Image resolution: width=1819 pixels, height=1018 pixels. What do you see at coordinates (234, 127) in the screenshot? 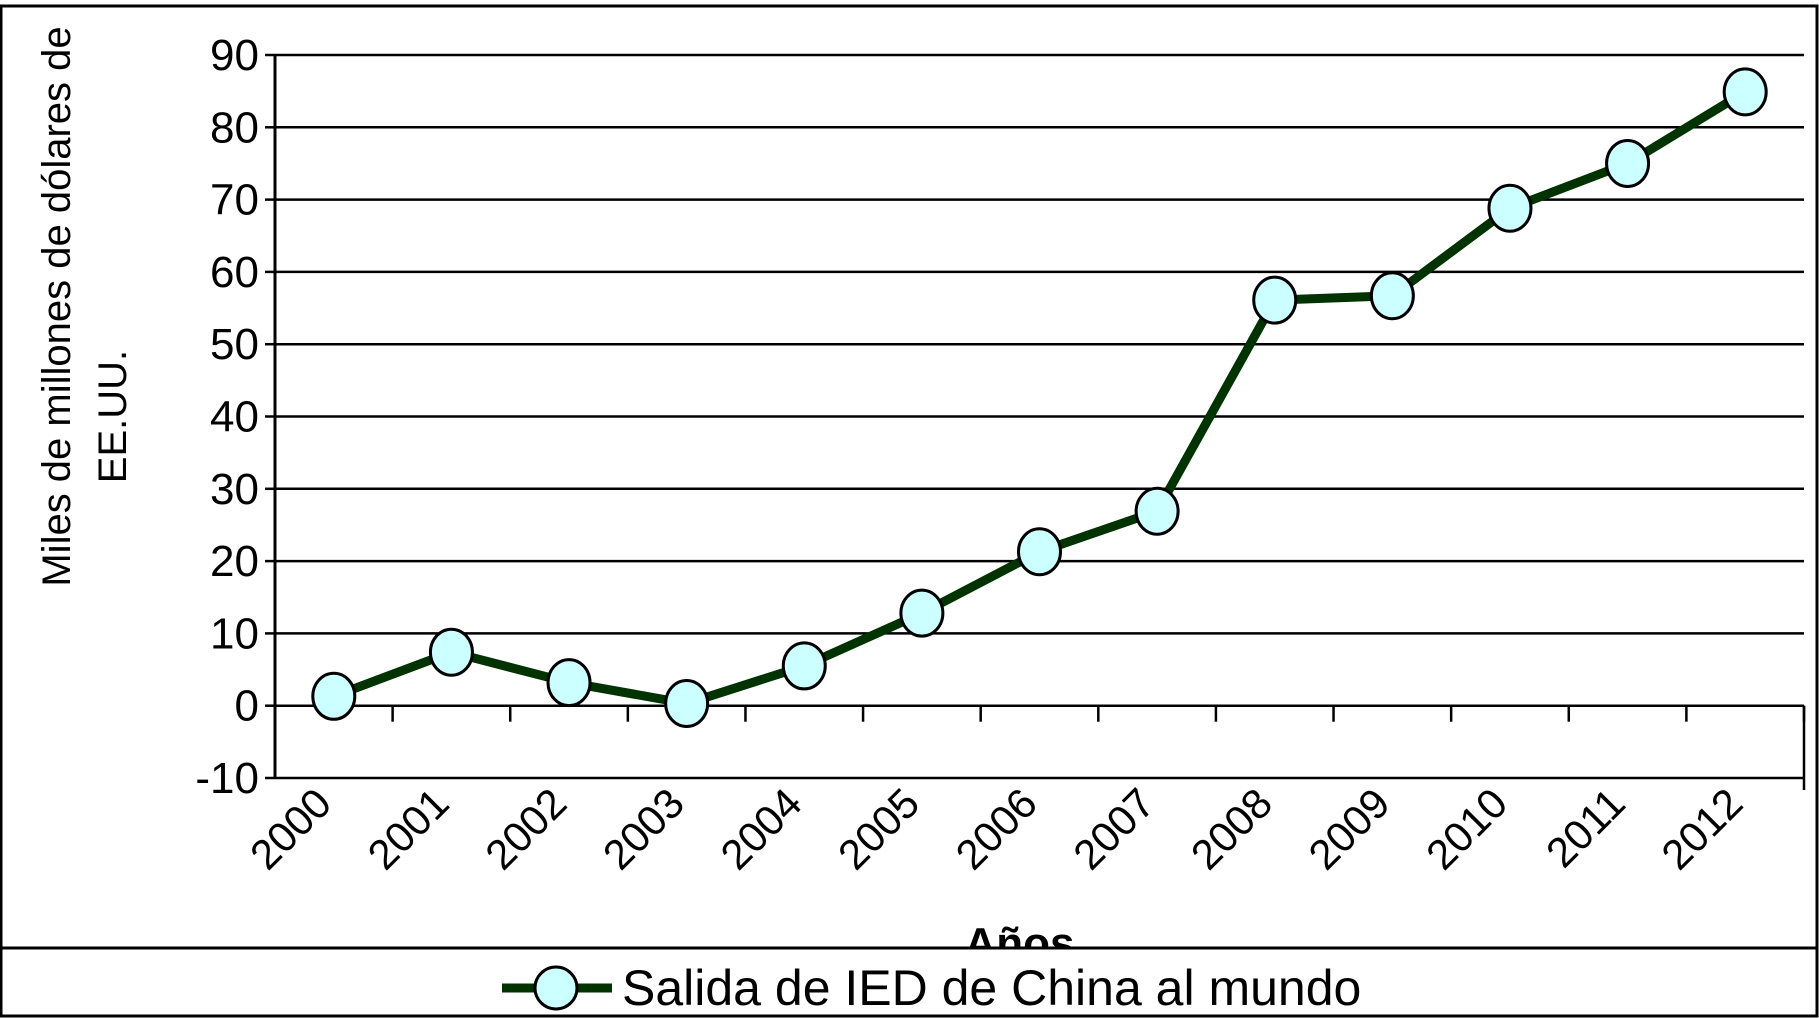
I see `y-tick-label: 80` at bounding box center [234, 127].